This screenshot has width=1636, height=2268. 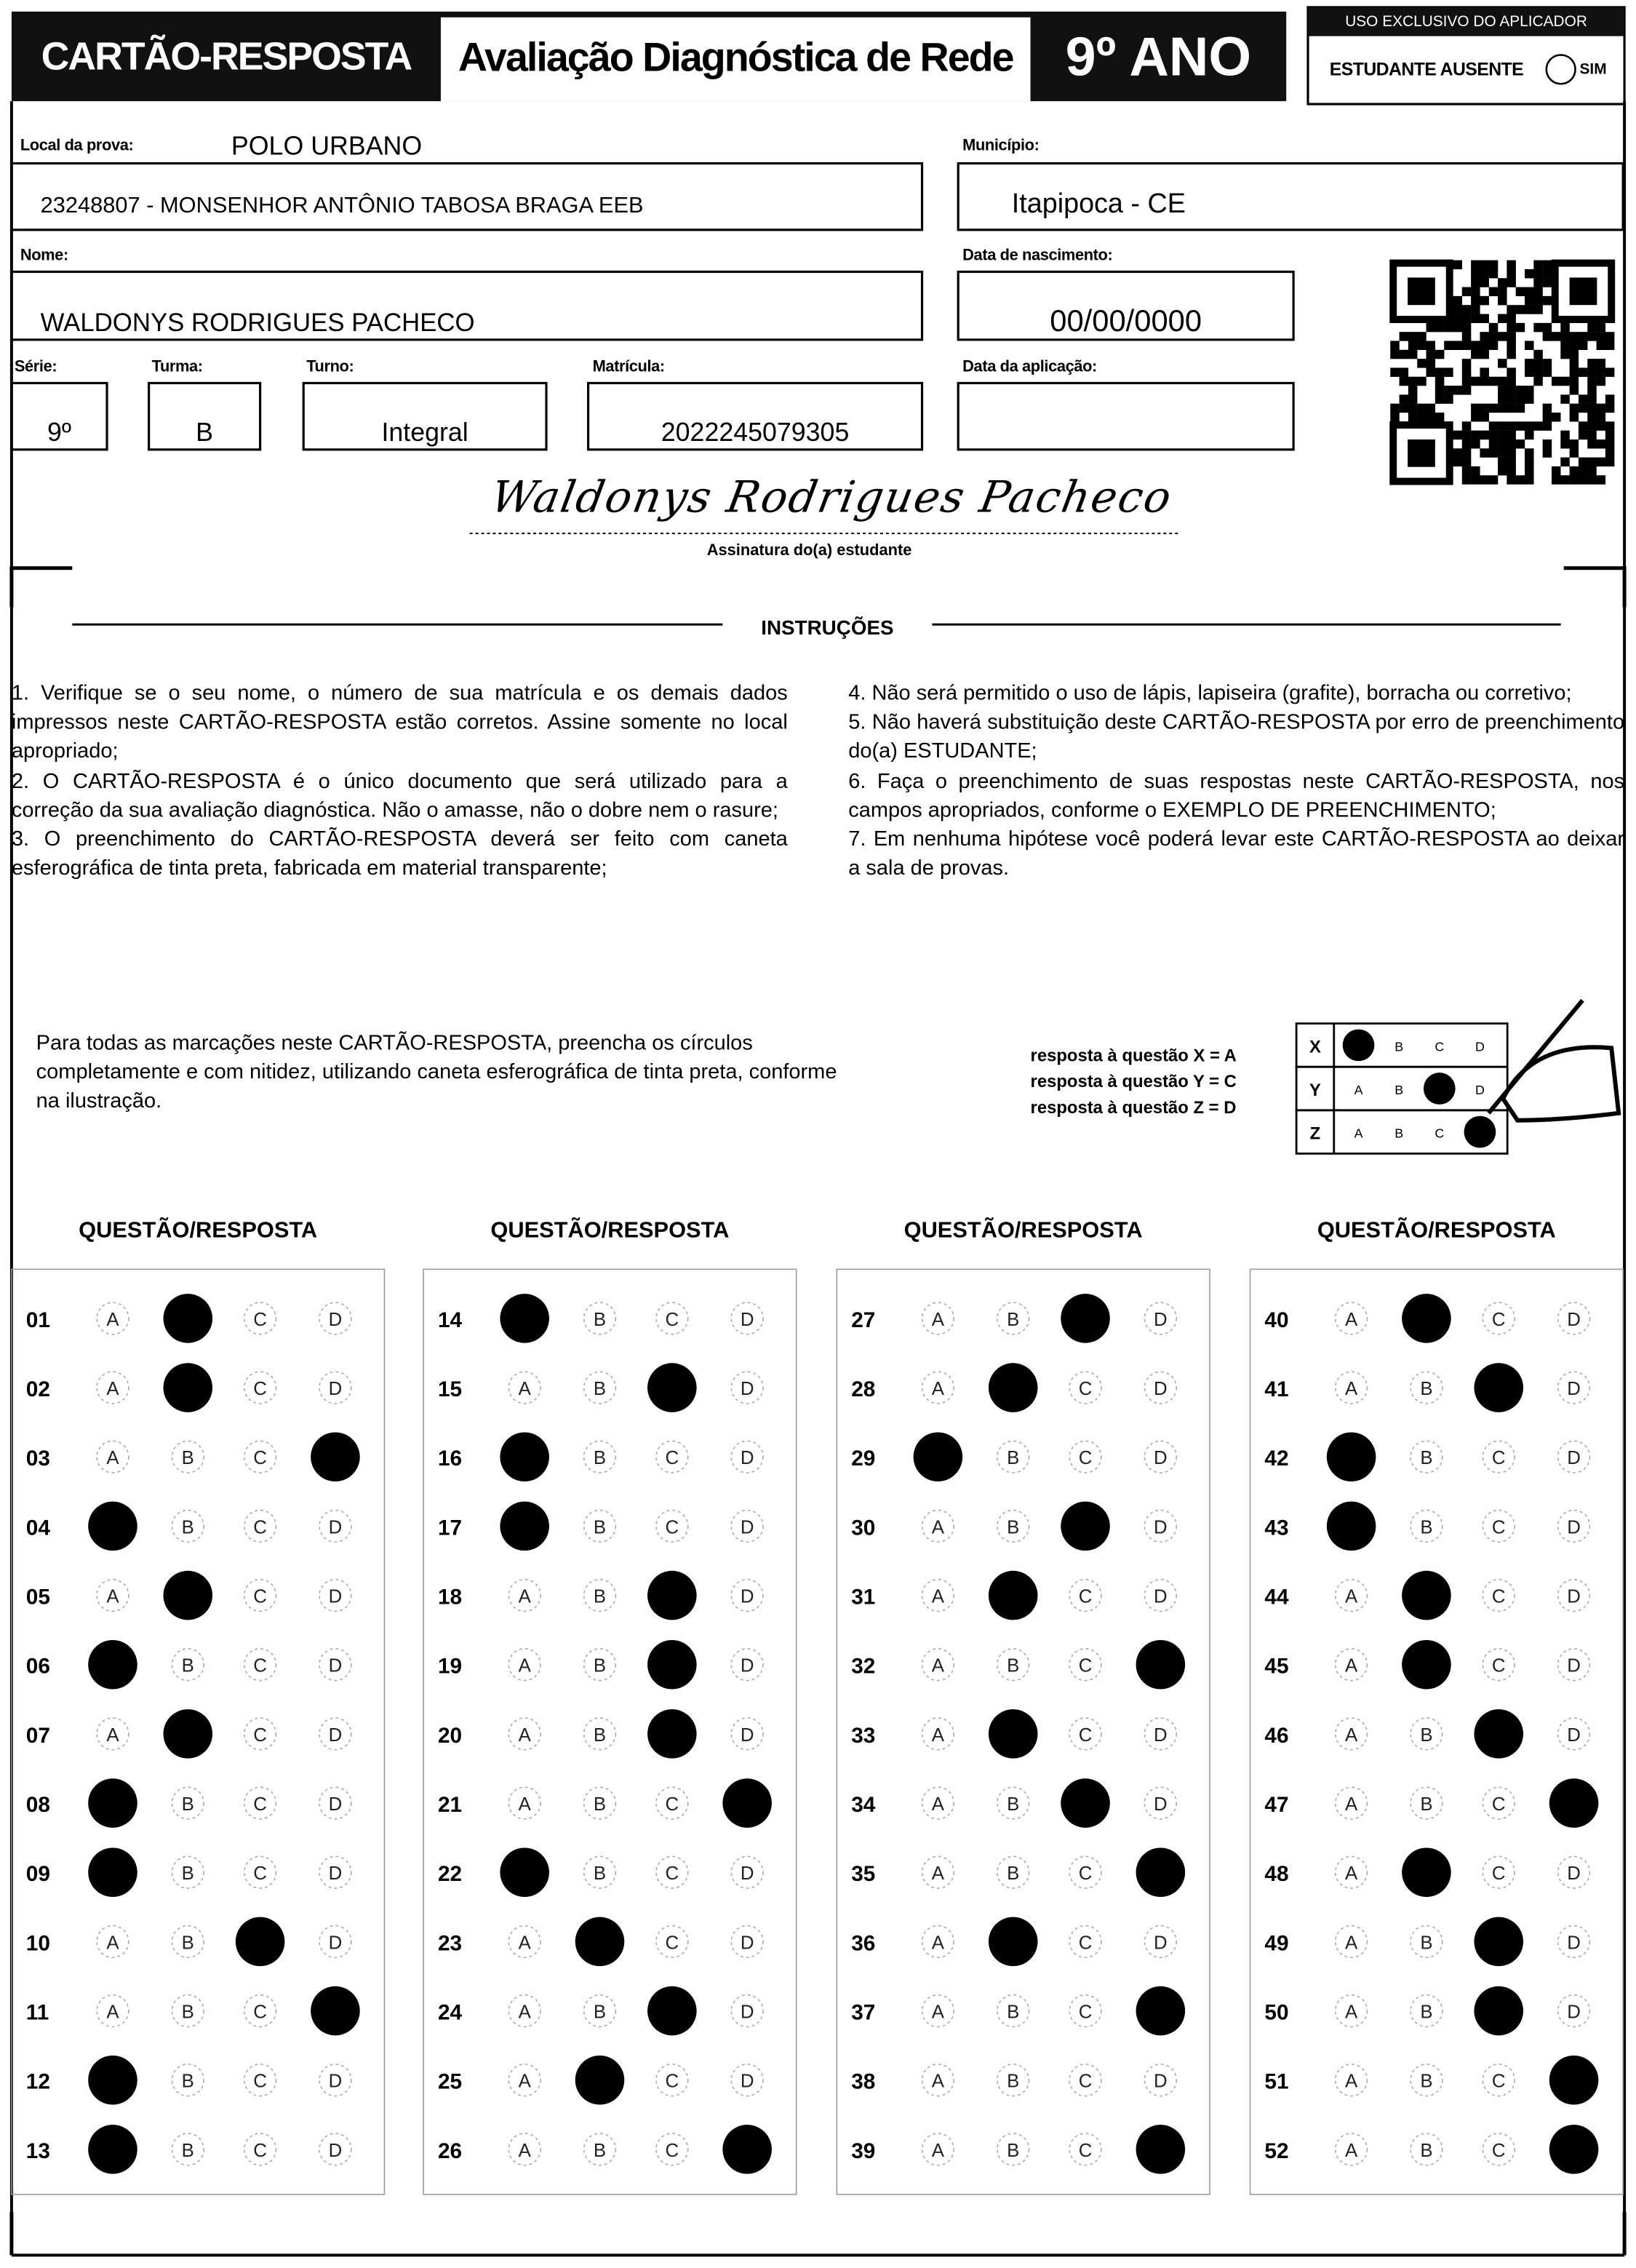 What do you see at coordinates (38, 2082) in the screenshot?
I see `question-number: 12` at bounding box center [38, 2082].